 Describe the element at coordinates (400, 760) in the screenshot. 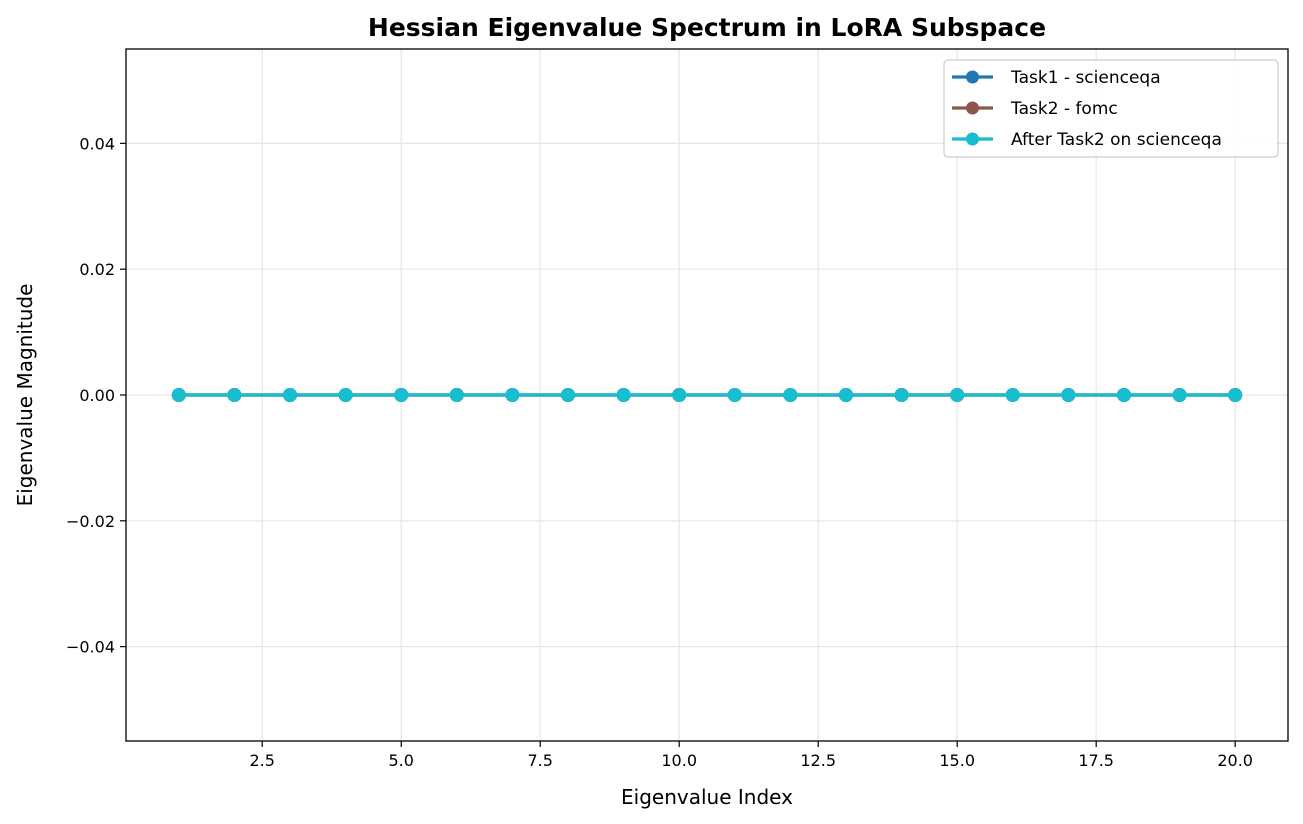

I see `x-tick-label: 5.0` at that location.